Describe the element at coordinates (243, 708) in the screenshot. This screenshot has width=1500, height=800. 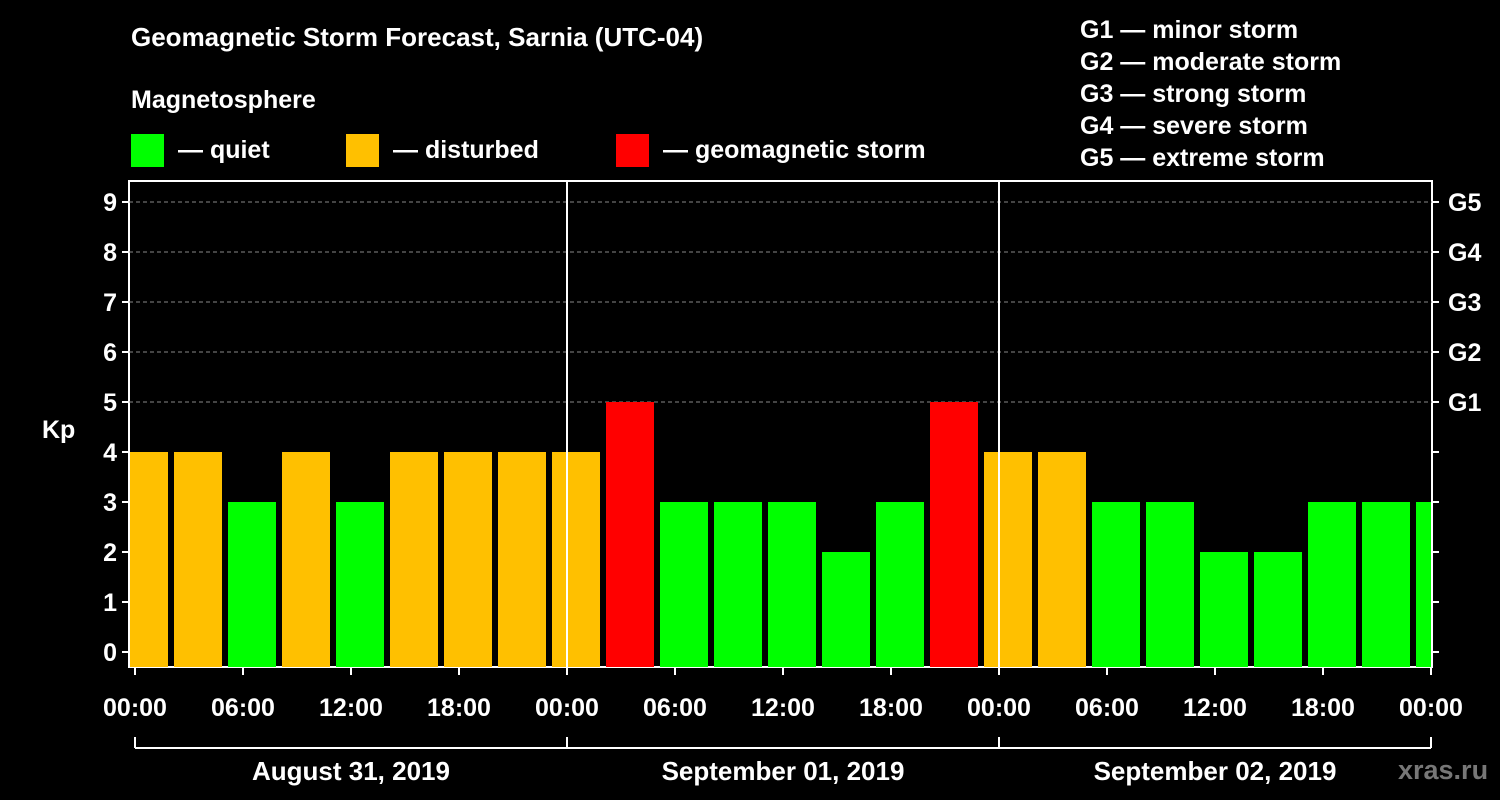
I see `x-tick-label-1: 06:00` at that location.